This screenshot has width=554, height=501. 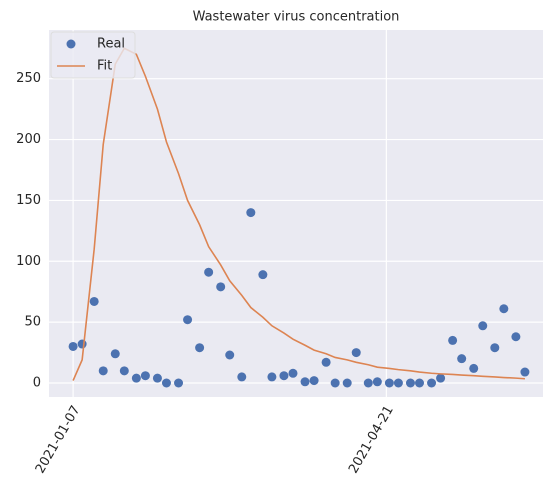 I want to click on y-tick-label: 0, so click(x=37, y=383).